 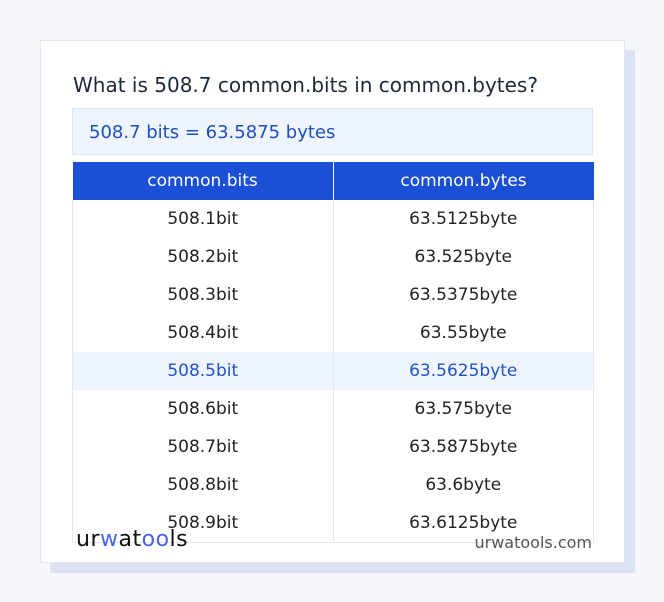 What do you see at coordinates (332, 131) in the screenshot?
I see `conversion-result: 508.7 bits = 63.5875 bytes` at bounding box center [332, 131].